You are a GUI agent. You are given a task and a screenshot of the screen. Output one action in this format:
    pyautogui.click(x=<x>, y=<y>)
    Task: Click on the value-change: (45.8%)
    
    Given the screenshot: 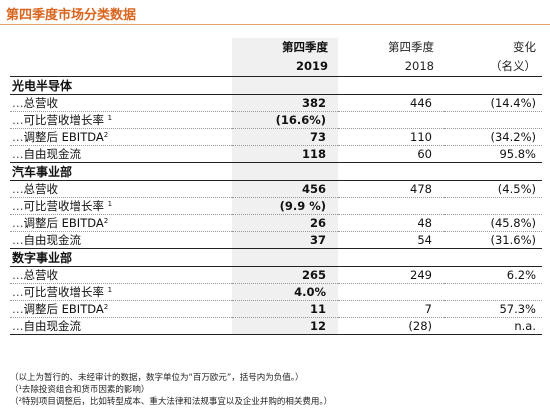 What is the action you would take?
    pyautogui.click(x=493, y=223)
    